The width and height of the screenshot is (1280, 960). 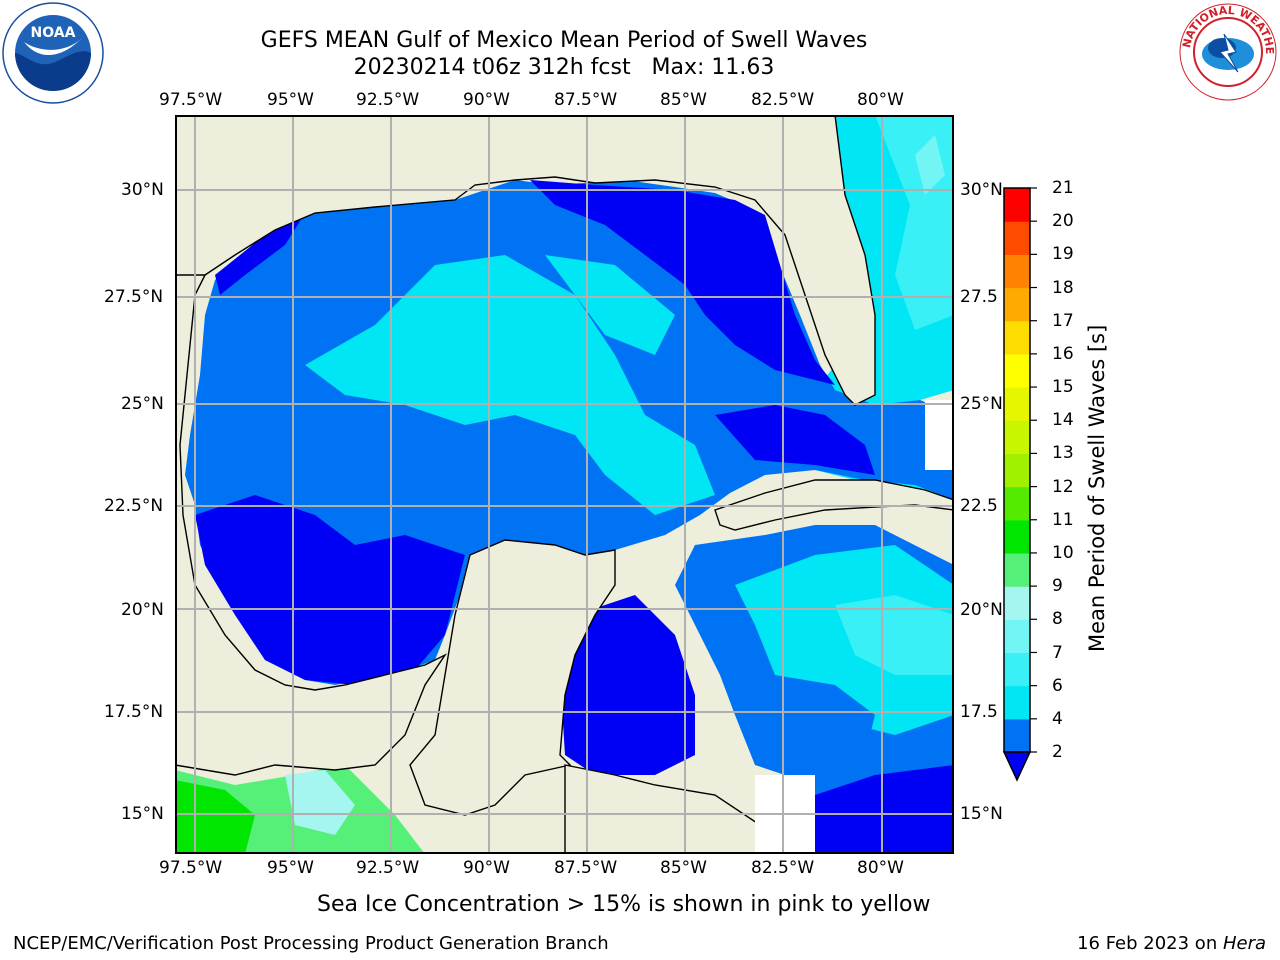 I want to click on lat-label-left: 20°N, so click(x=142, y=610).